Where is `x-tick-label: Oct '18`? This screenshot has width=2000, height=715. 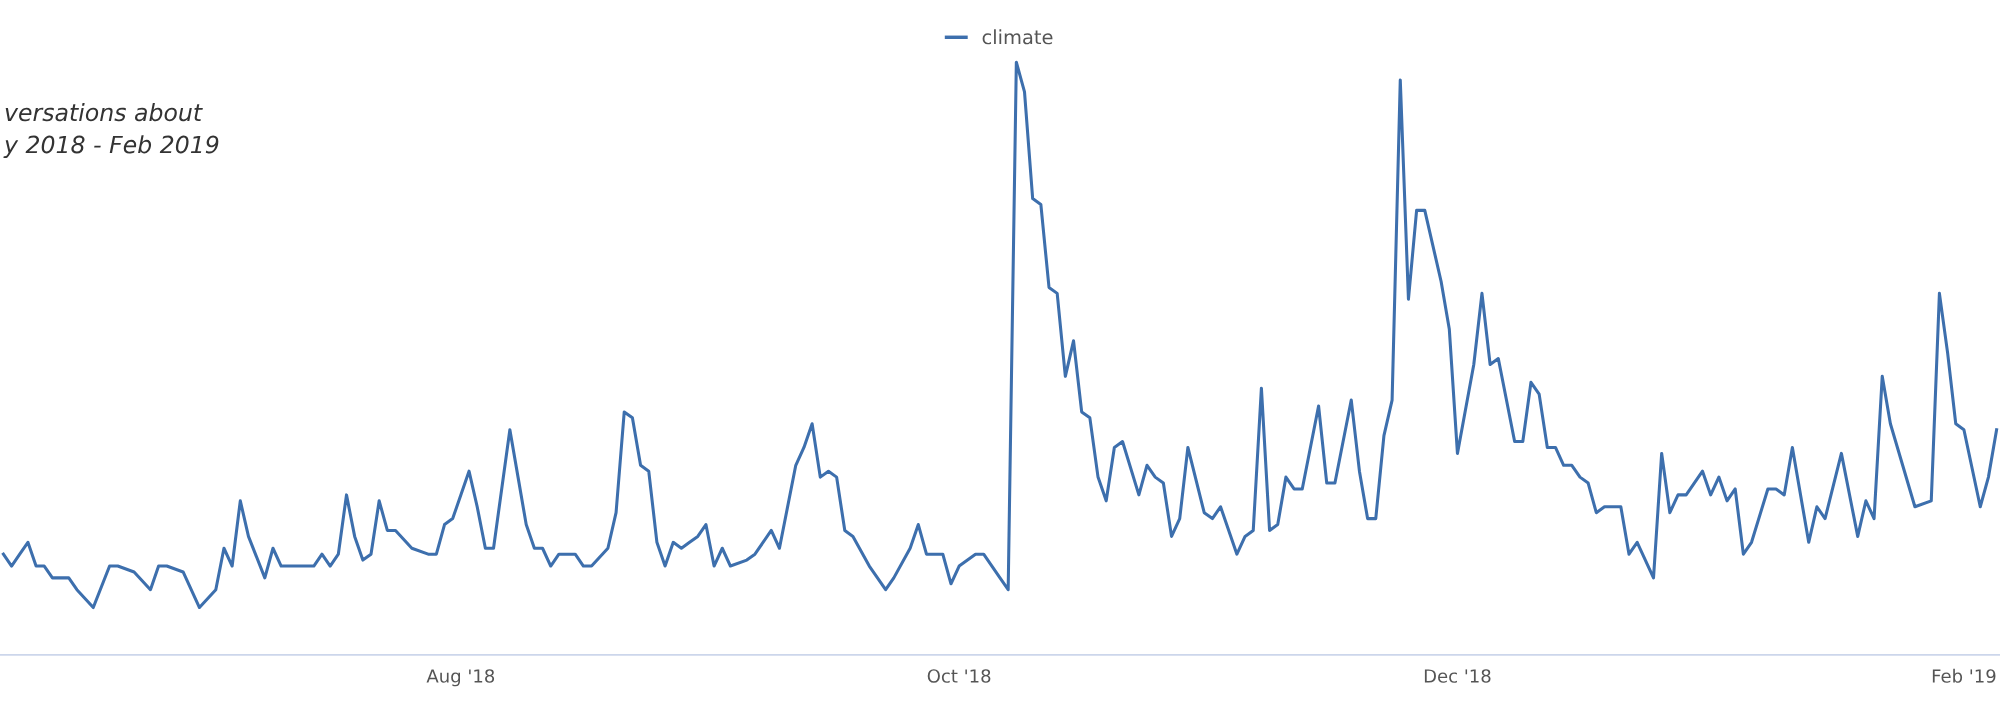
x-tick-label: Oct '18 is located at coordinates (959, 676).